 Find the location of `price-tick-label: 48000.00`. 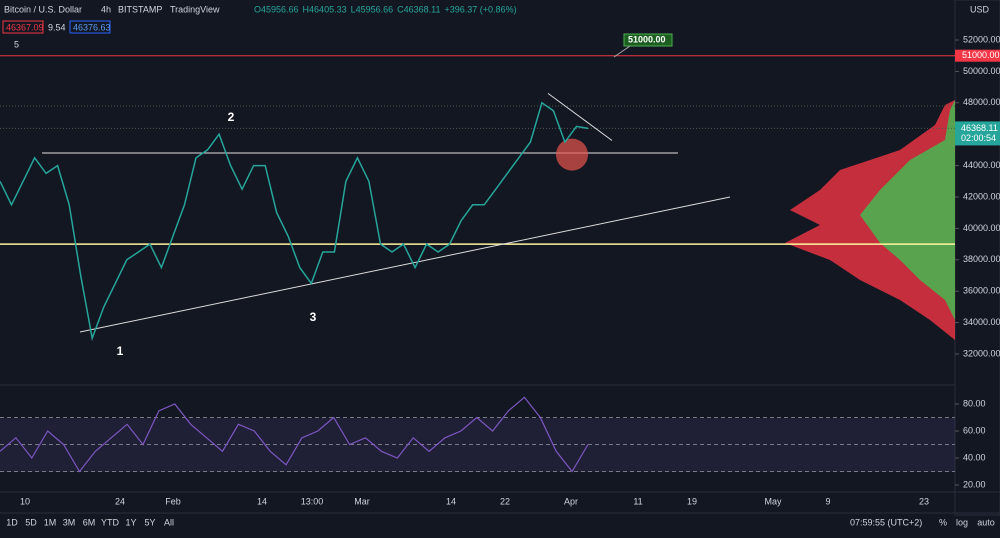

price-tick-label: 48000.00 is located at coordinates (981, 102).